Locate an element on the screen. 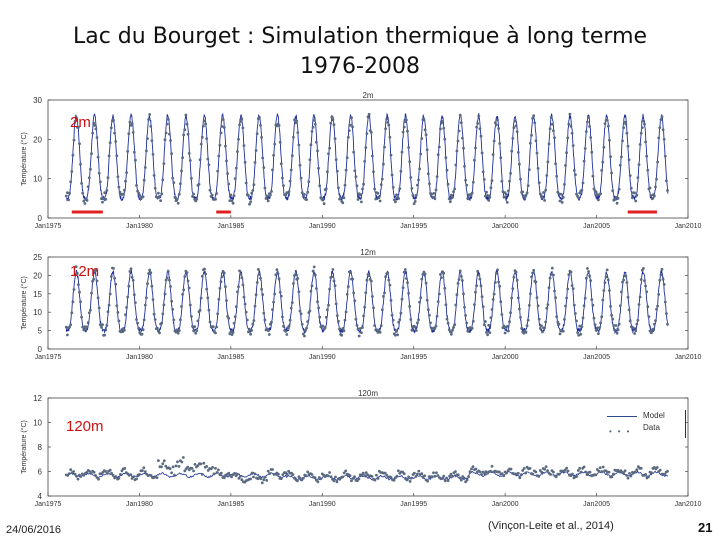 This screenshot has width=720, height=540. x-tick-label: Jan2005 is located at coordinates (596, 504).